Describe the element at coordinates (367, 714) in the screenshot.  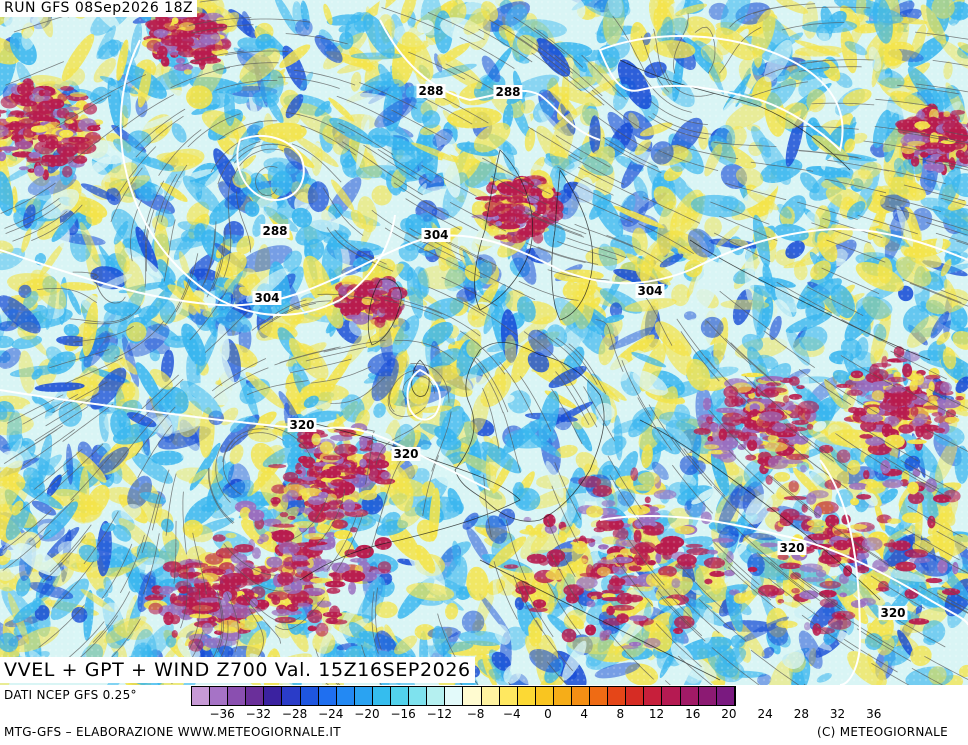
I see `colorbar-tick: −20` at that location.